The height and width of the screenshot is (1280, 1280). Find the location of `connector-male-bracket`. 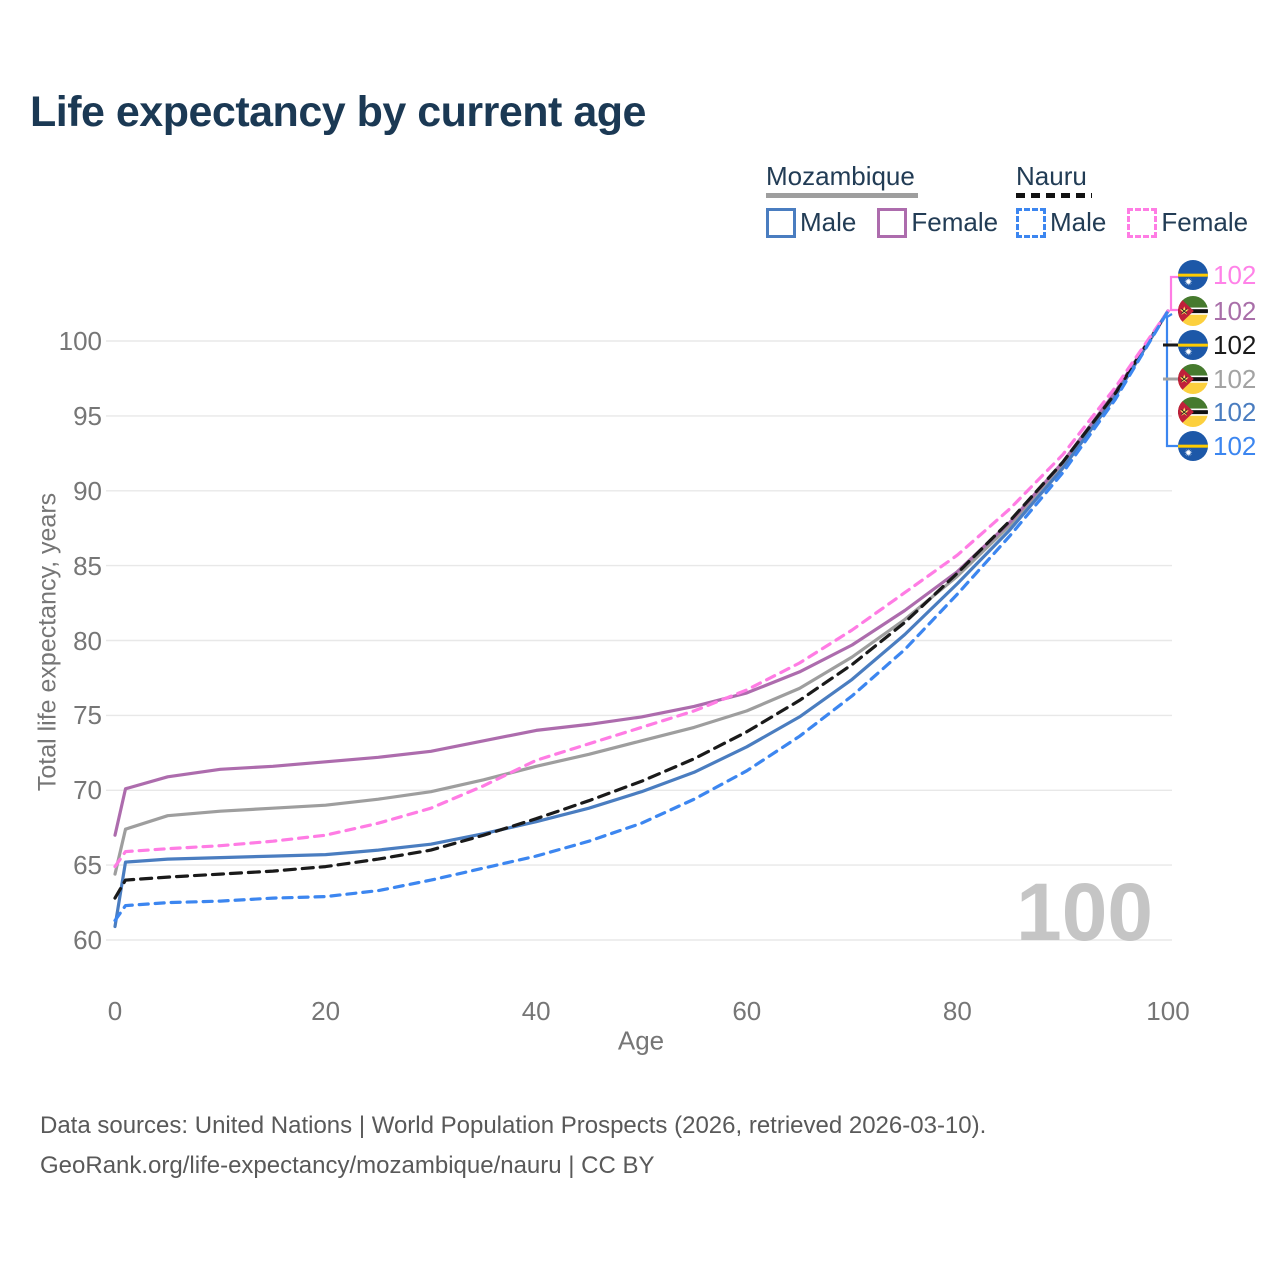

connector-male-bracket is located at coordinates (1173, 380).